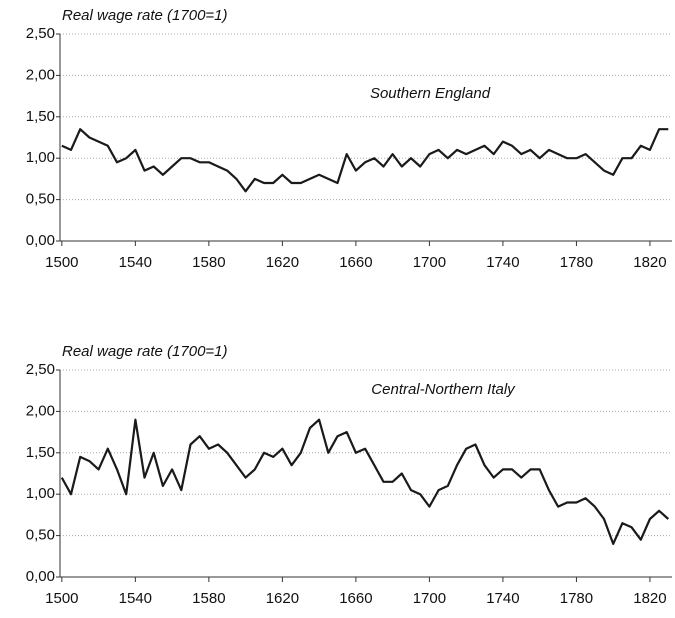  Describe the element at coordinates (430, 93) in the screenshot. I see `annotation: Southern England` at that location.